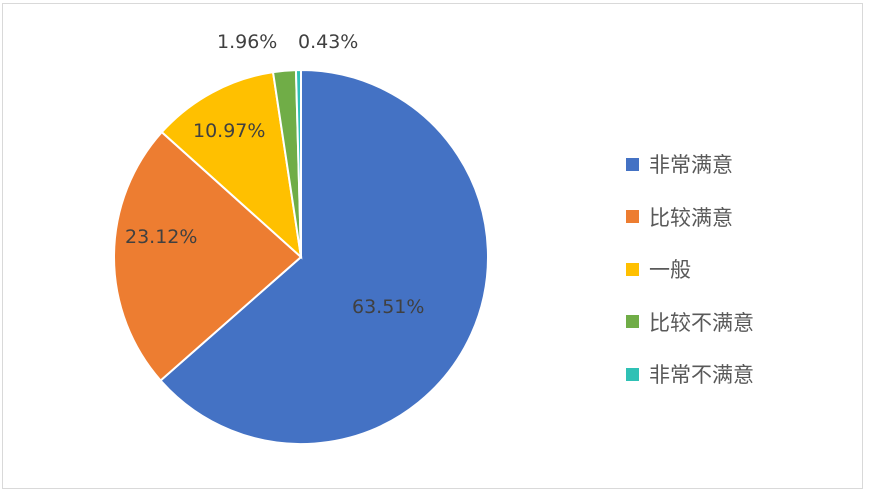 The height and width of the screenshot is (496, 869). Describe the element at coordinates (701, 375) in the screenshot. I see `legend-label: 非常不满意` at that location.